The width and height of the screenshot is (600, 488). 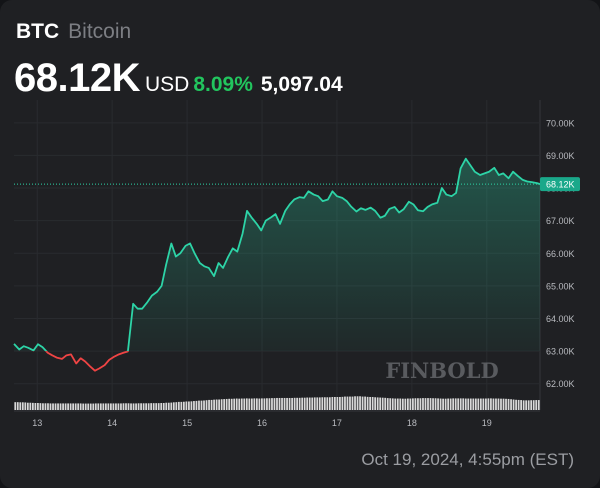 I want to click on finbold-watermark: FINBOLD, so click(x=441, y=370).